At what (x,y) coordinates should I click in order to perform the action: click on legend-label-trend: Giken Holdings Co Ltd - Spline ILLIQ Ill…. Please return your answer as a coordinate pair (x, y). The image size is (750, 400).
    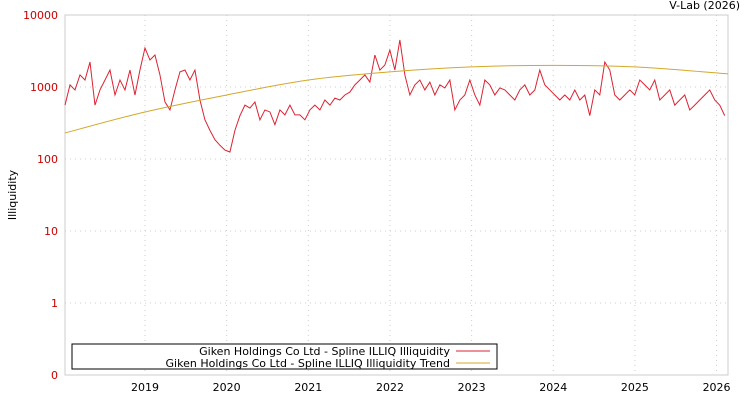
    Looking at the image, I should click on (308, 363).